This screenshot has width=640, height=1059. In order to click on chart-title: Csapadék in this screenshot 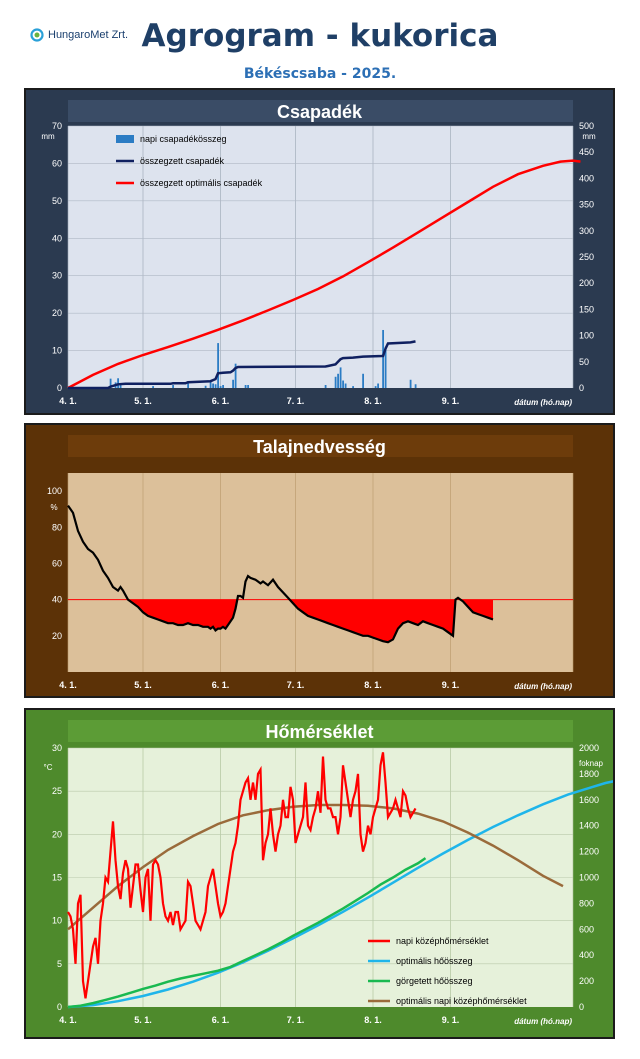, I will do `click(320, 112)`.